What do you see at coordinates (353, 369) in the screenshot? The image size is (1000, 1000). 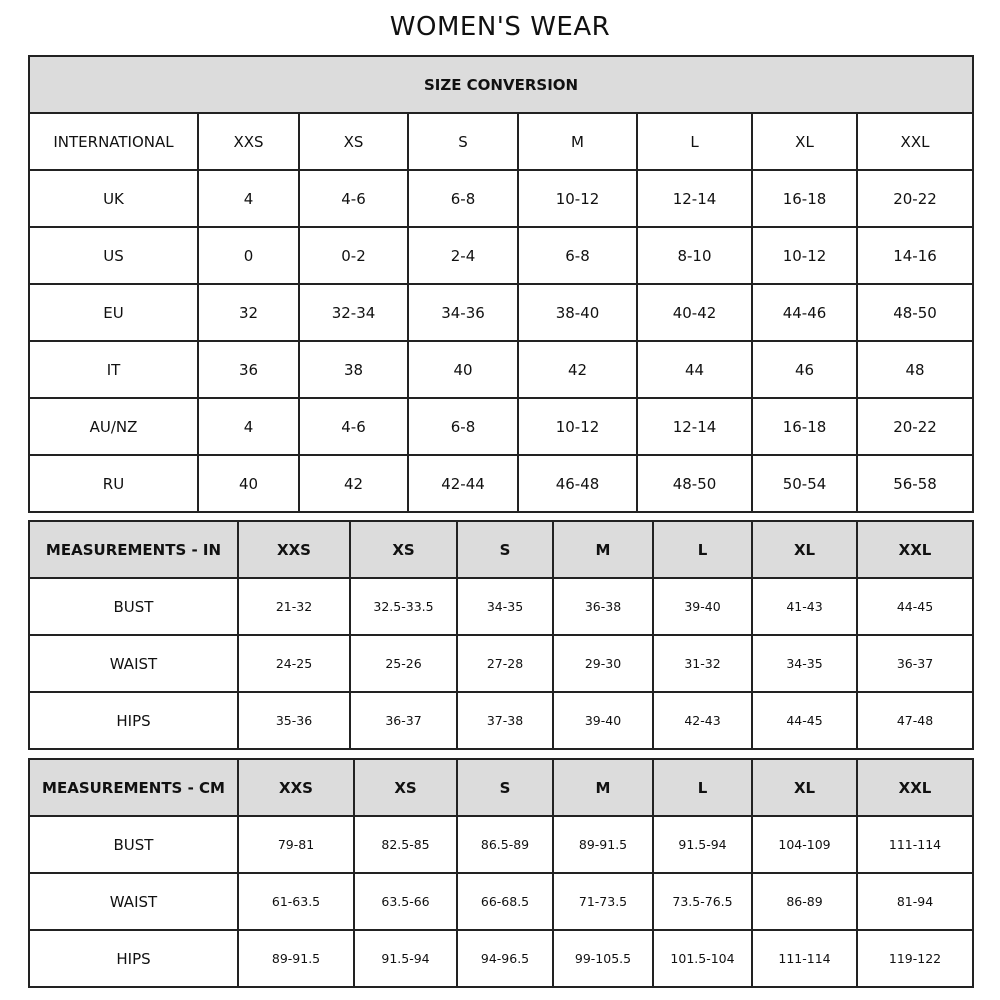 I see `table-cell: 38` at bounding box center [353, 369].